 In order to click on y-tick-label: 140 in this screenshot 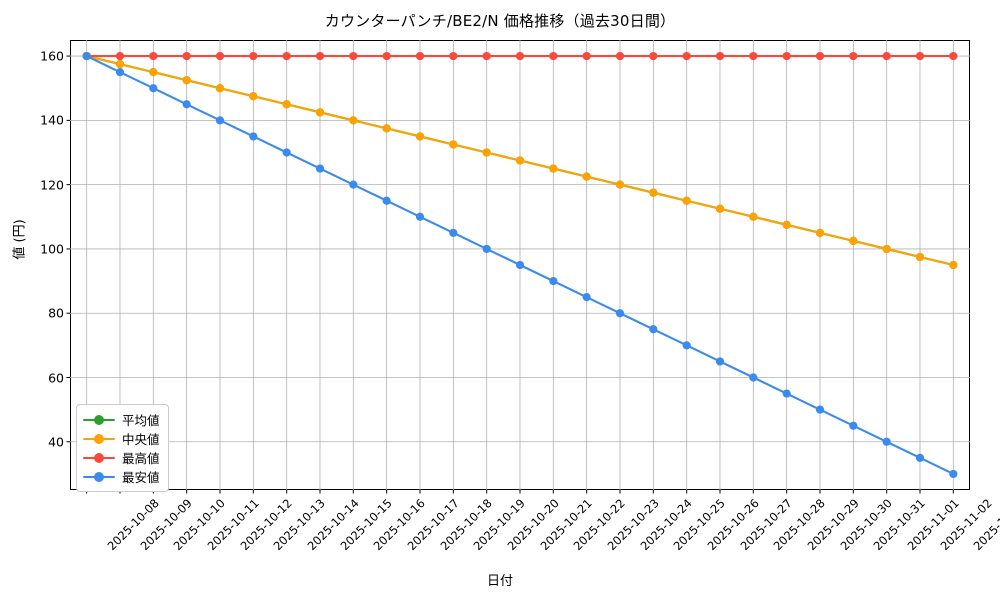, I will do `click(52, 120)`.